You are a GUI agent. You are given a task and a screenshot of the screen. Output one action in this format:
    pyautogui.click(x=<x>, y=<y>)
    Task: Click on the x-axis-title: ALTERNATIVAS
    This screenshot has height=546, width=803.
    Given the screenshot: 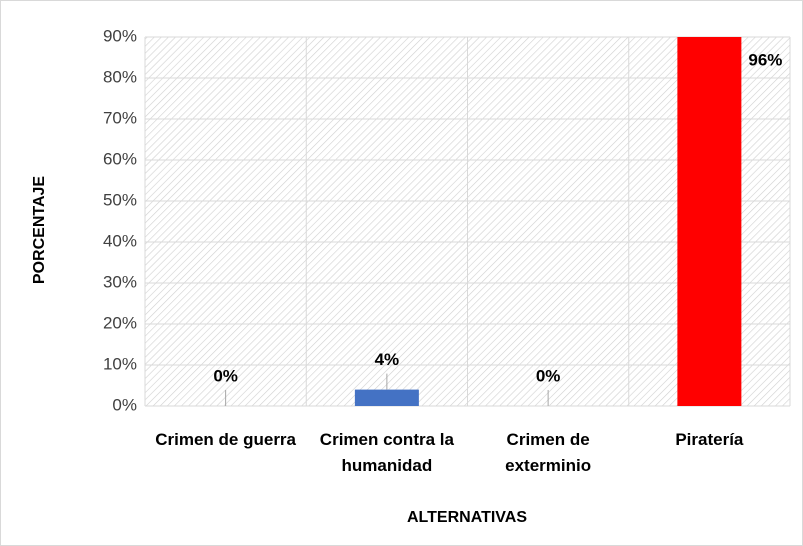 What is the action you would take?
    pyautogui.click(x=467, y=517)
    